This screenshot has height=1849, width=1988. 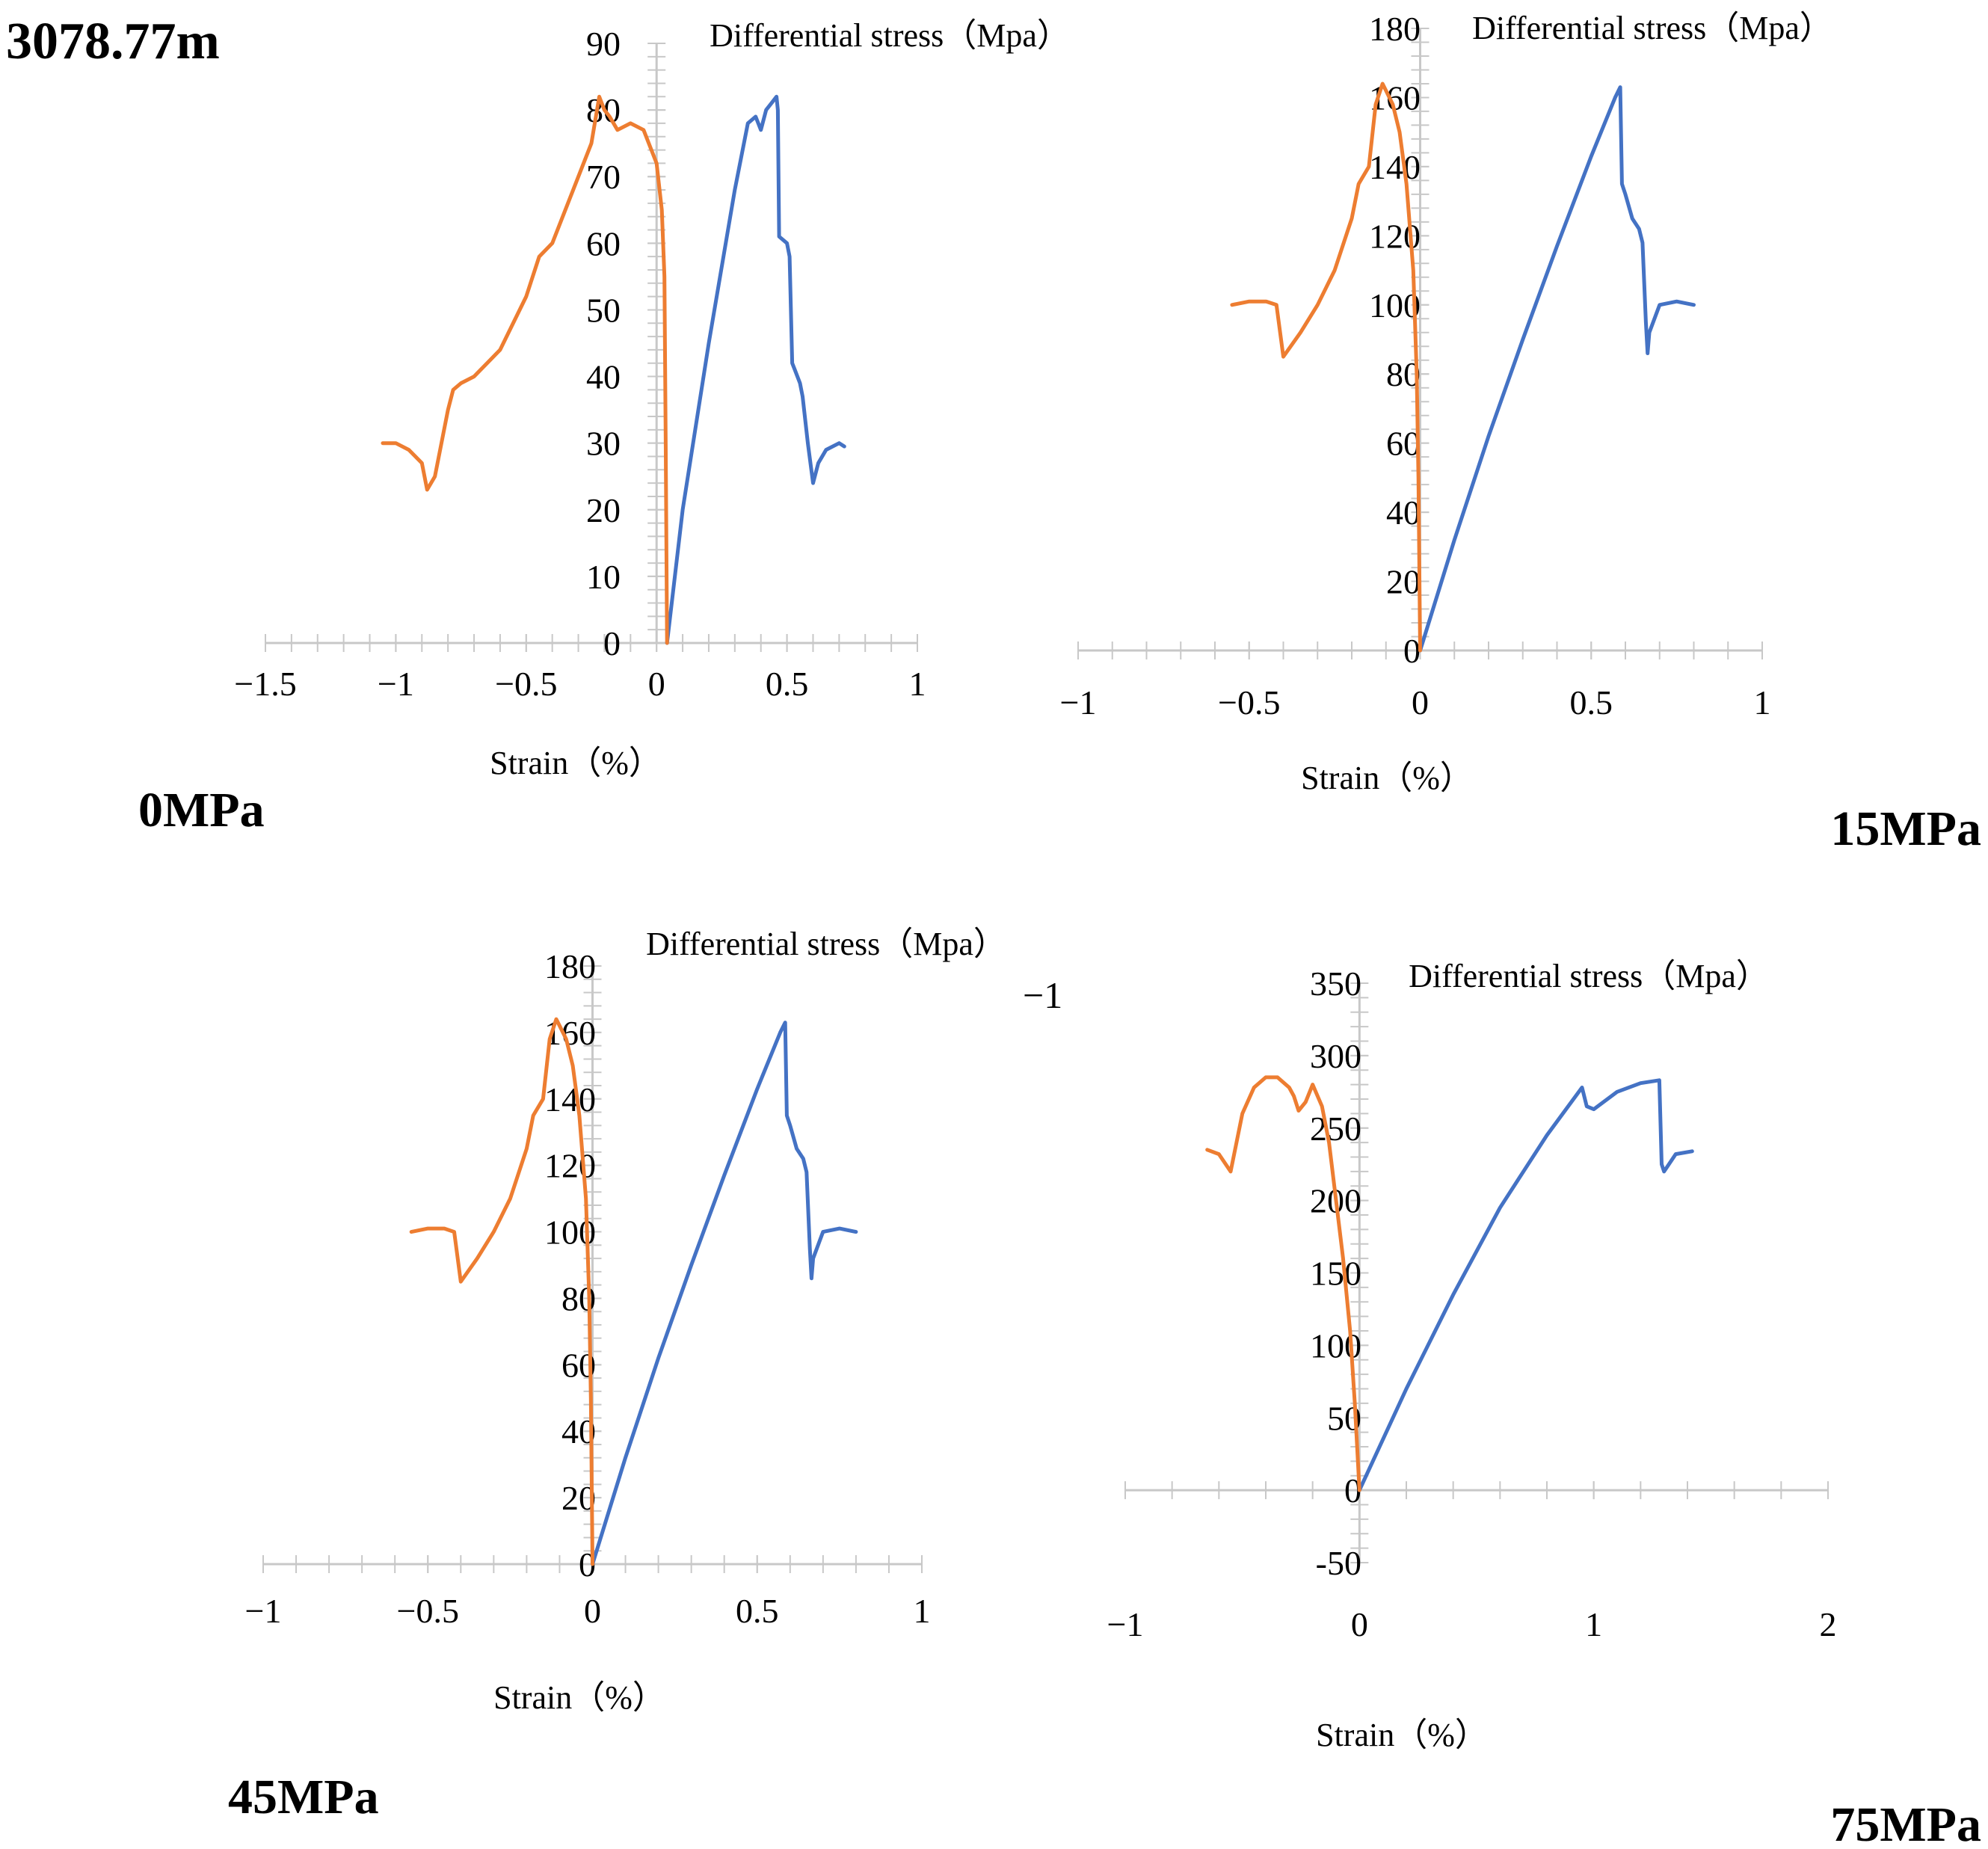 What do you see at coordinates (1395, 305) in the screenshot?
I see `y-tick-label: 100` at bounding box center [1395, 305].